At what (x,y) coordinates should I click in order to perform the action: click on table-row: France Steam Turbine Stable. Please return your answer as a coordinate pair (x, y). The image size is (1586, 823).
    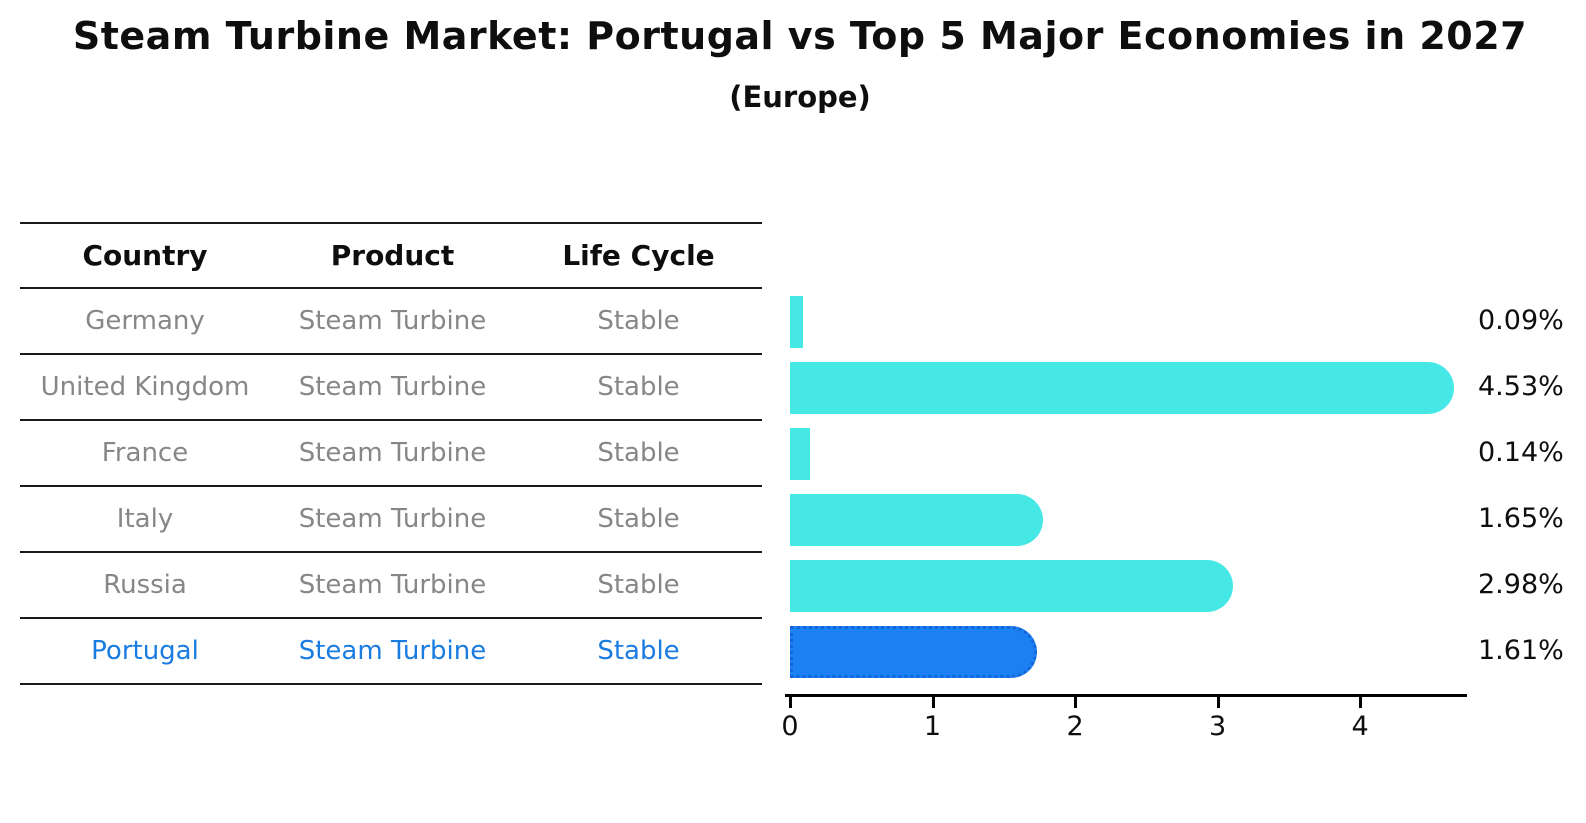
    Looking at the image, I should click on (391, 454).